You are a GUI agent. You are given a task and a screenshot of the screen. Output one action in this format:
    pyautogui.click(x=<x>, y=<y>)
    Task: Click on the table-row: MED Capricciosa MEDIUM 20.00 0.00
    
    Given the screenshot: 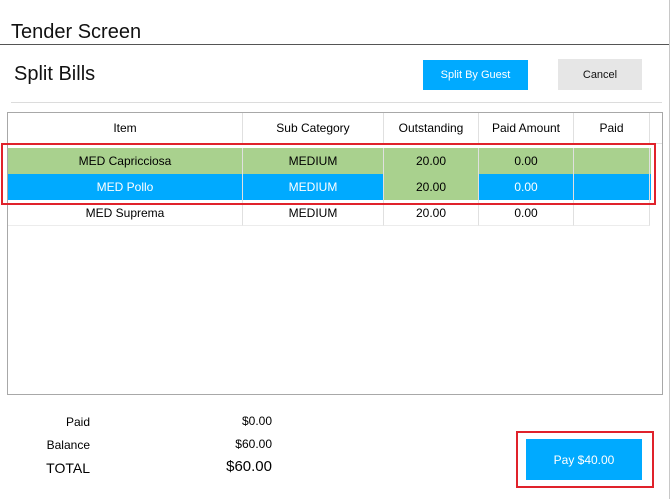 What is the action you would take?
    pyautogui.click(x=329, y=161)
    